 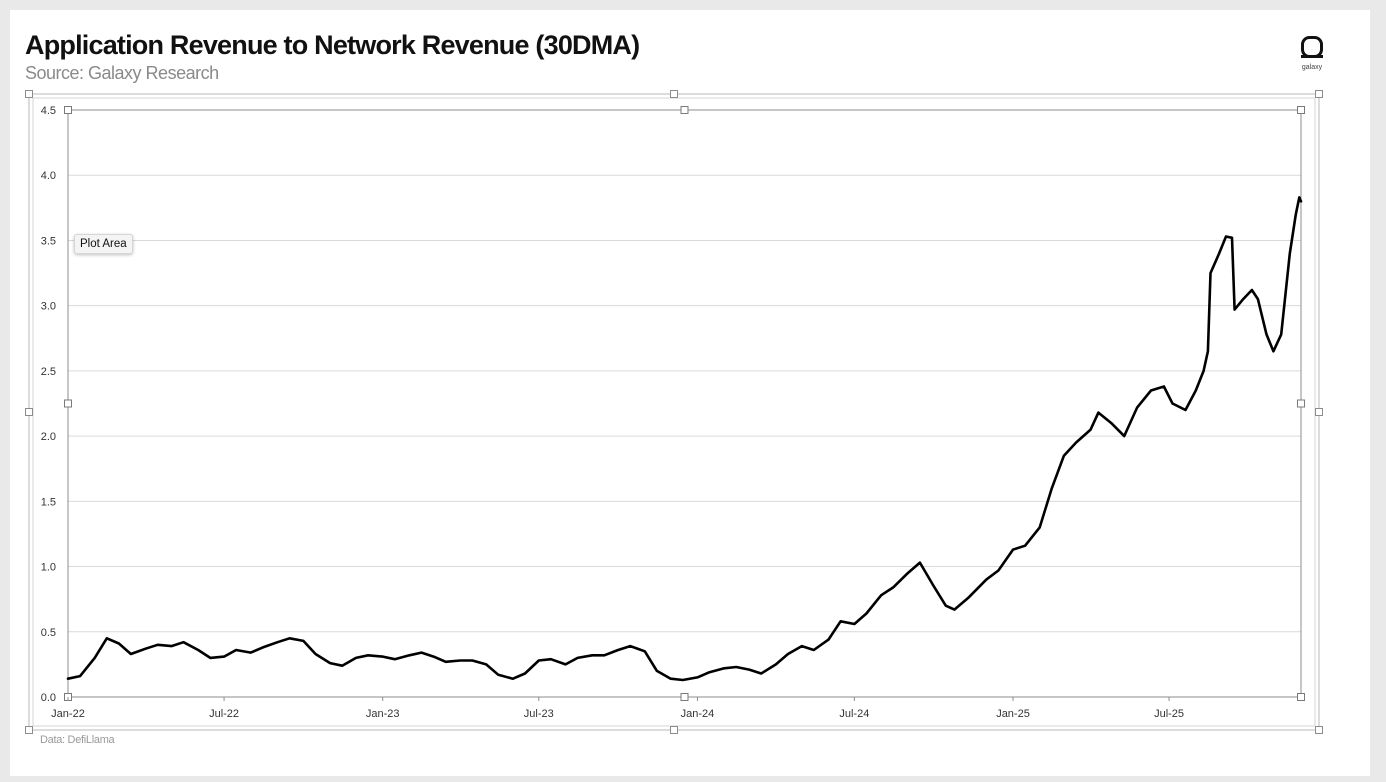 I want to click on y-tick-label: 1.5, so click(x=48, y=502).